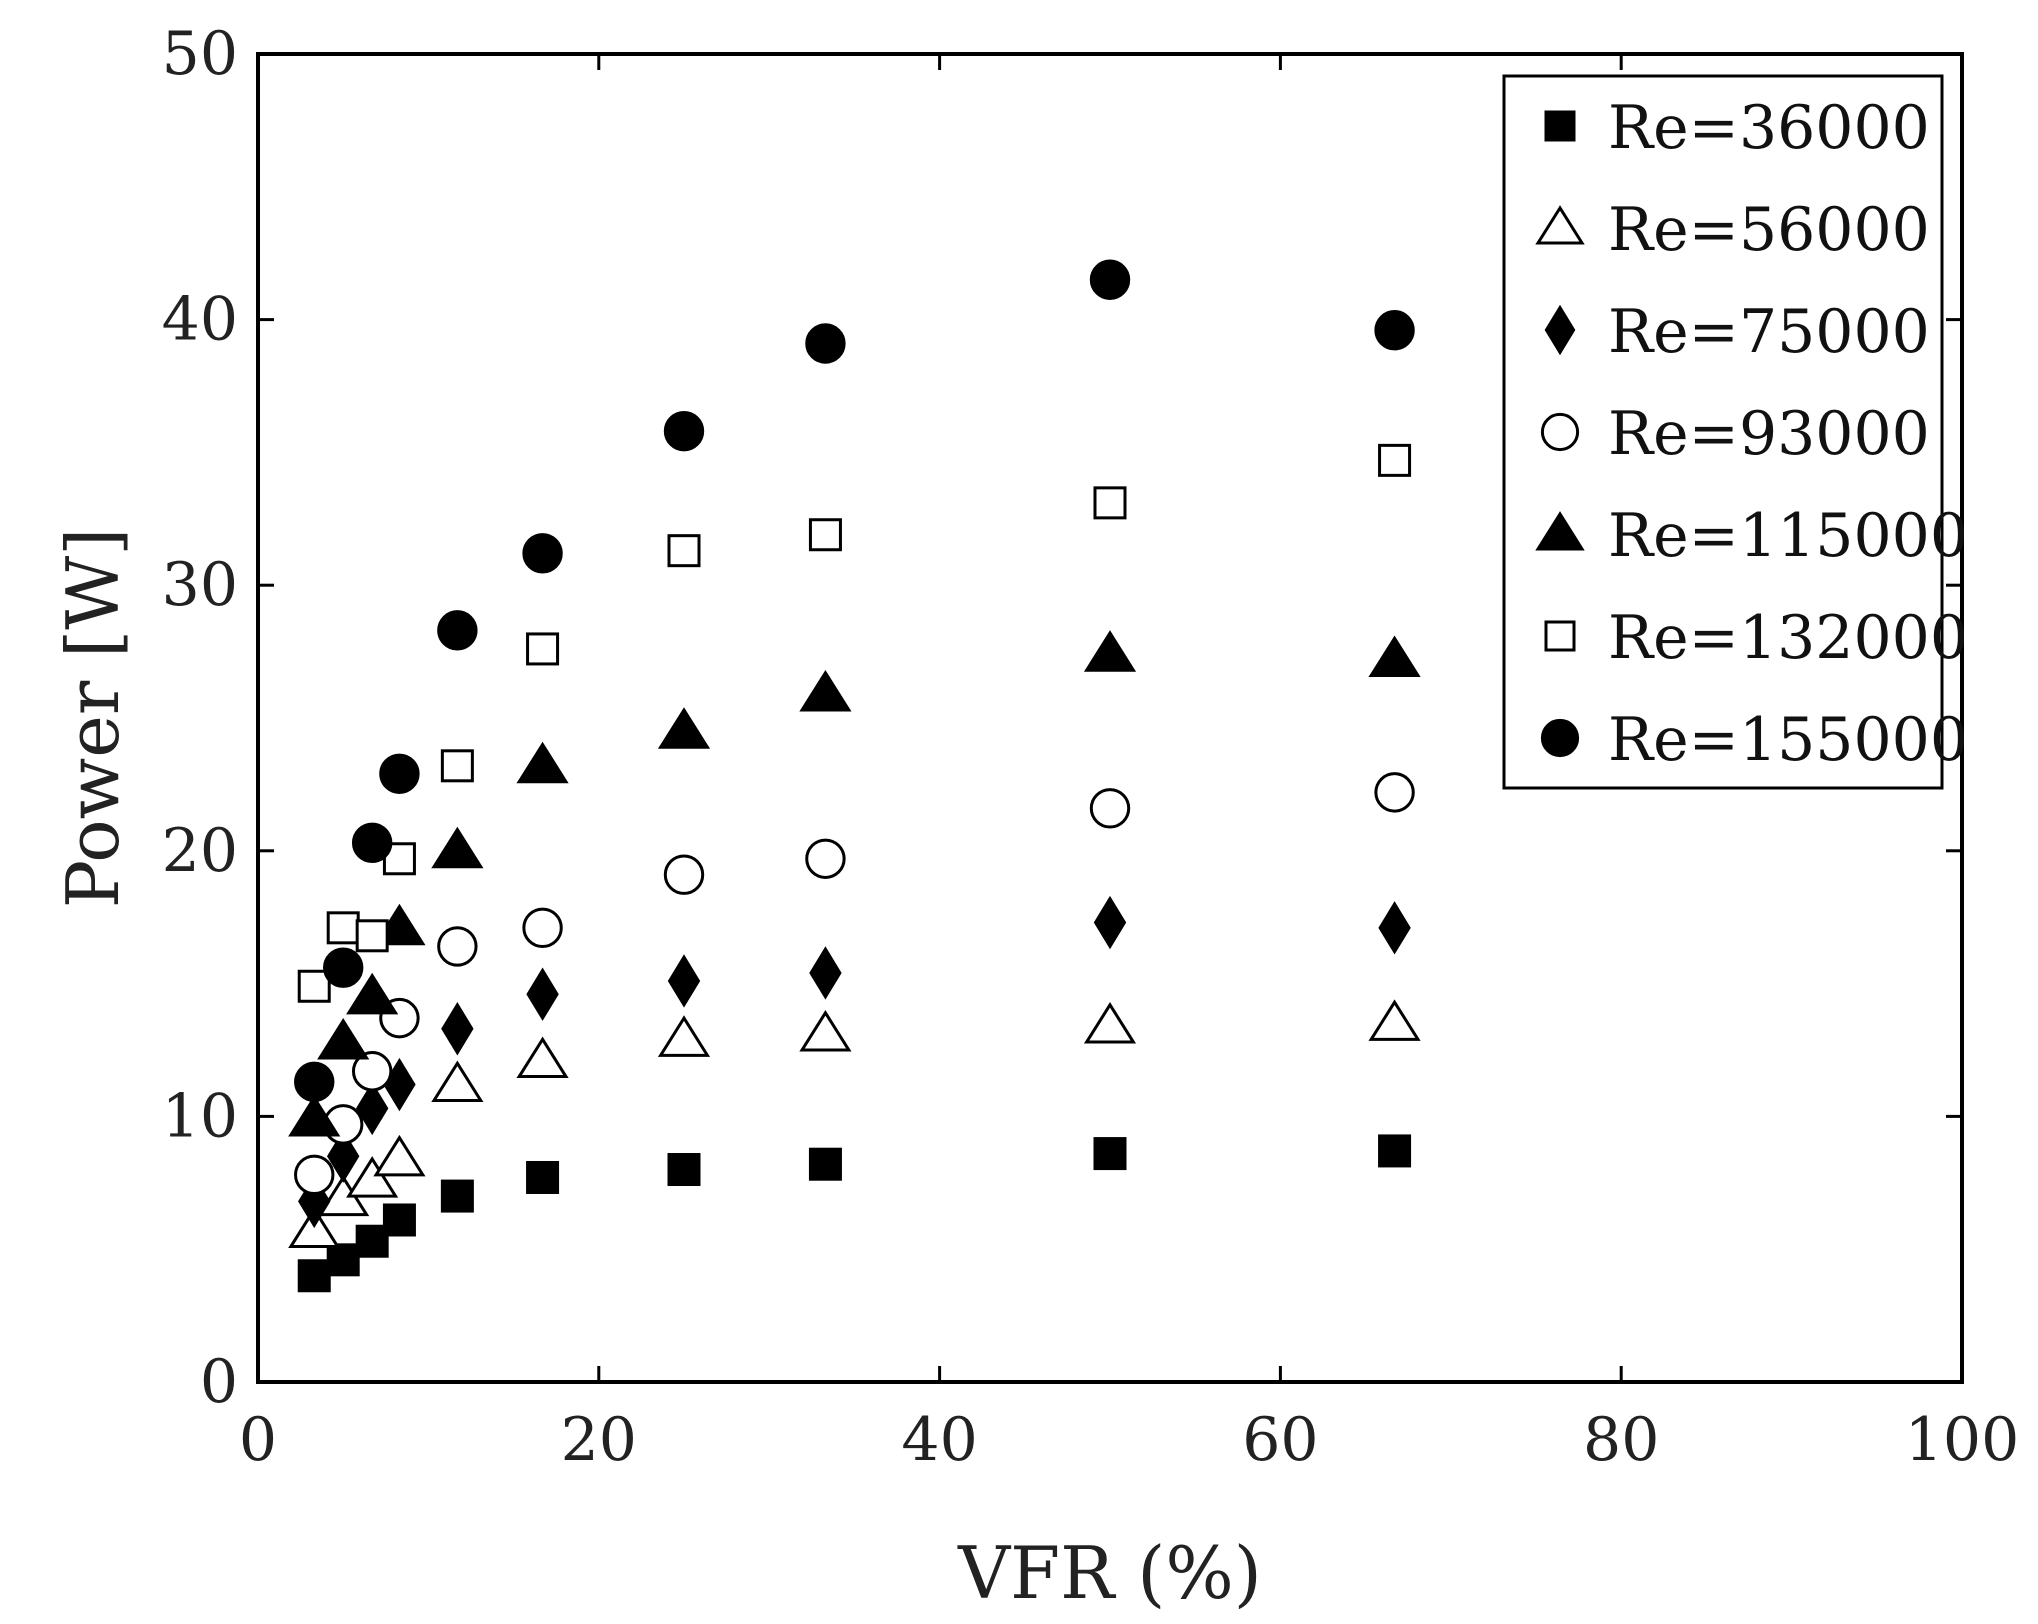  Describe the element at coordinates (219, 1382) in the screenshot. I see `y-tick-label: 0` at that location.